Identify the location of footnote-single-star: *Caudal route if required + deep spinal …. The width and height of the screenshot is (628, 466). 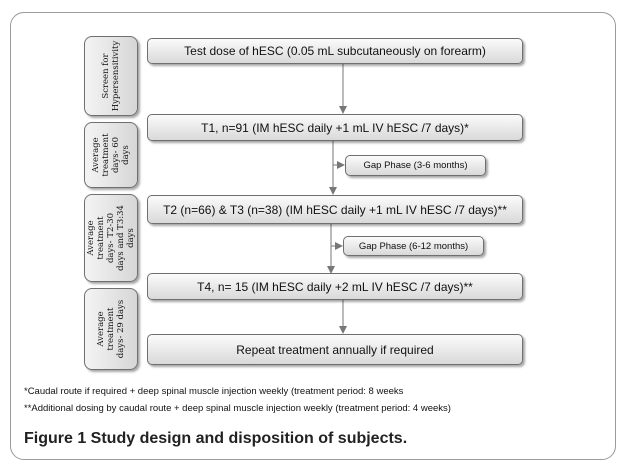
(214, 391).